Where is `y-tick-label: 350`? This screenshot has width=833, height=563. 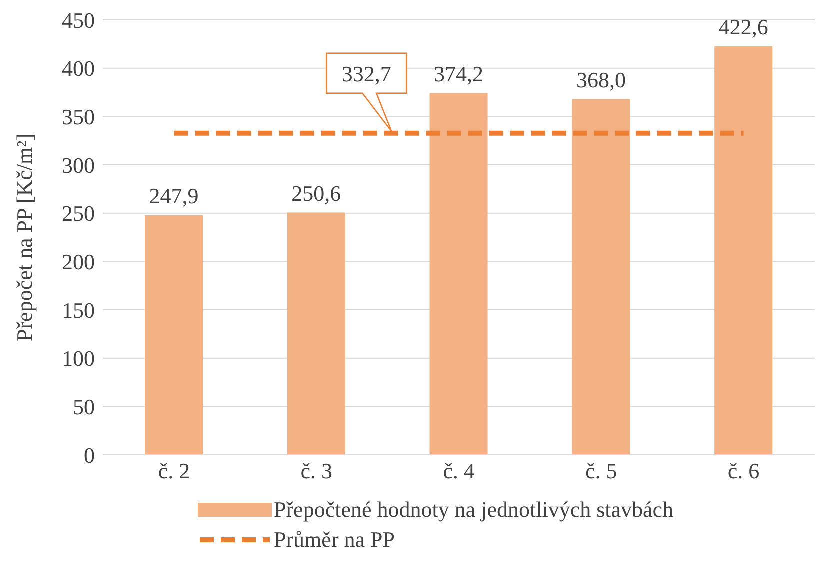
y-tick-label: 350 is located at coordinates (78, 117).